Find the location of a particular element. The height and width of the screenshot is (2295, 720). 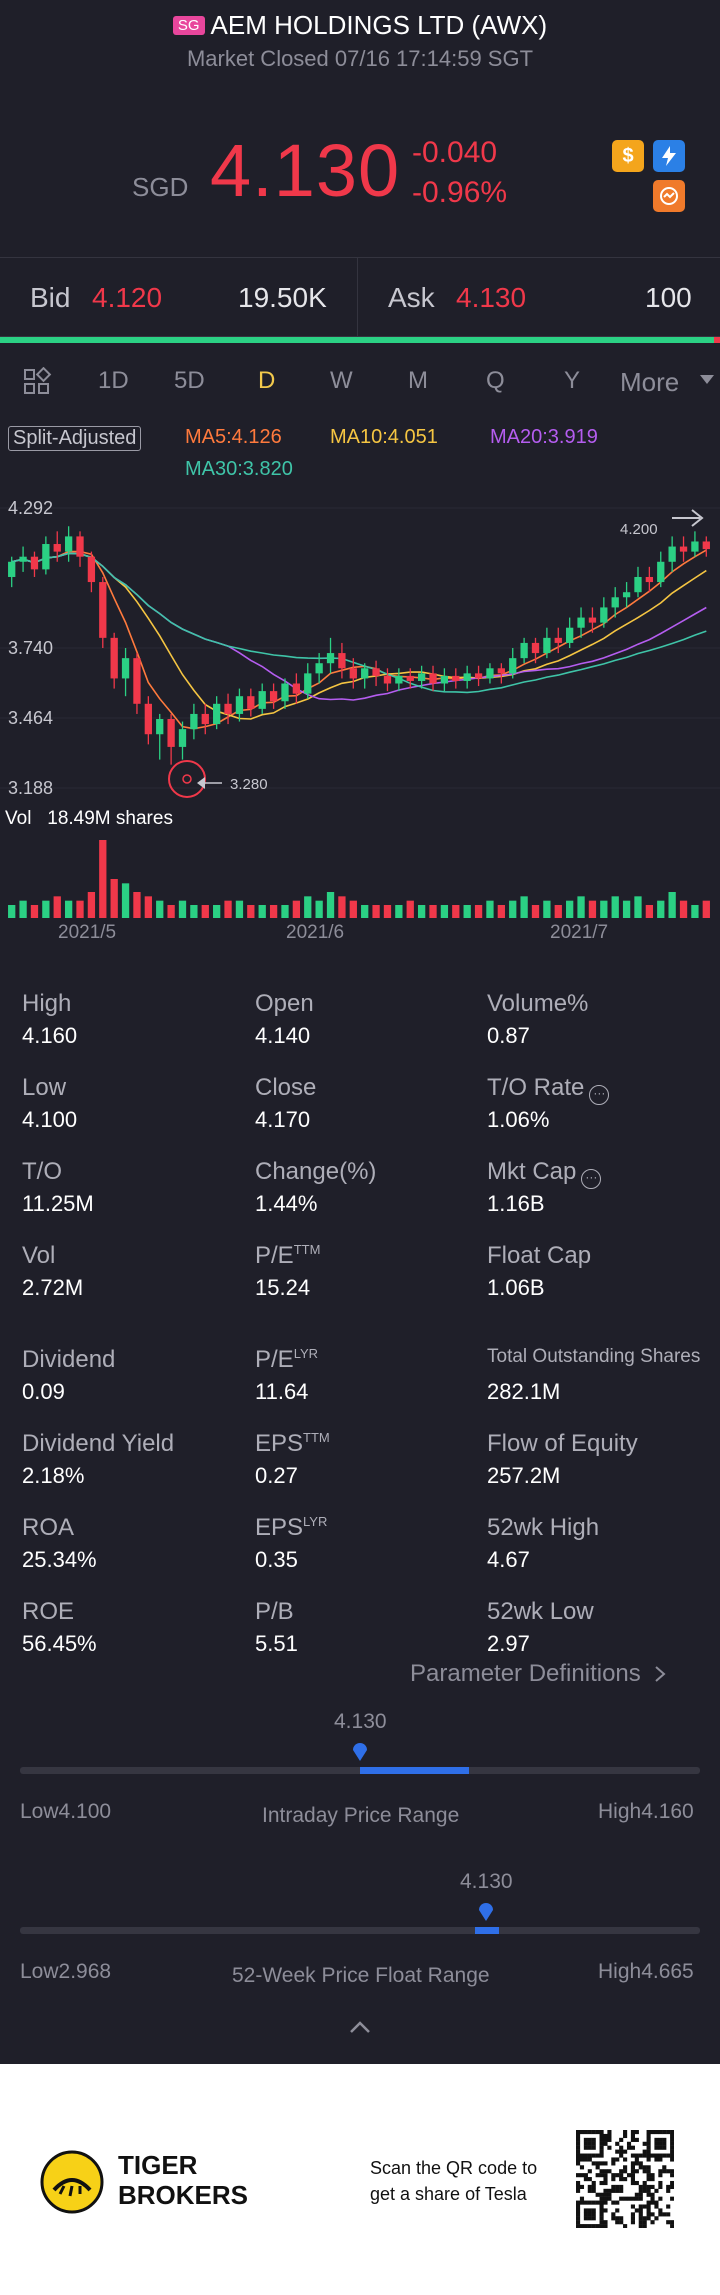

qr-caption-line1: Scan the QR code to is located at coordinates (454, 2168).